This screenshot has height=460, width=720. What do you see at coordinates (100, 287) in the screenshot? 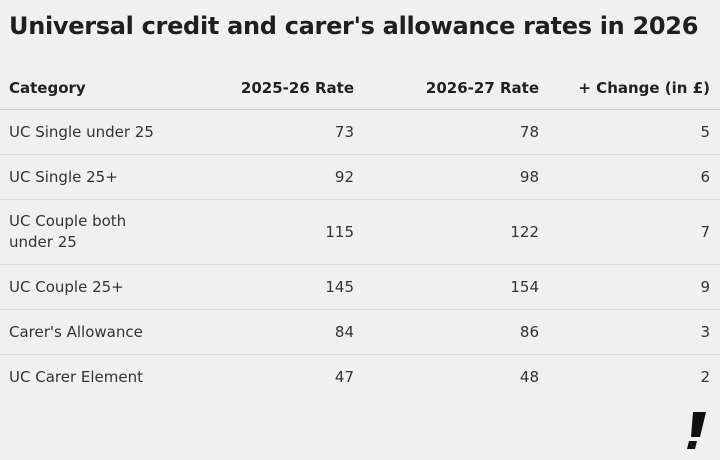
I see `cell-category: UC Couple 25+` at bounding box center [100, 287].